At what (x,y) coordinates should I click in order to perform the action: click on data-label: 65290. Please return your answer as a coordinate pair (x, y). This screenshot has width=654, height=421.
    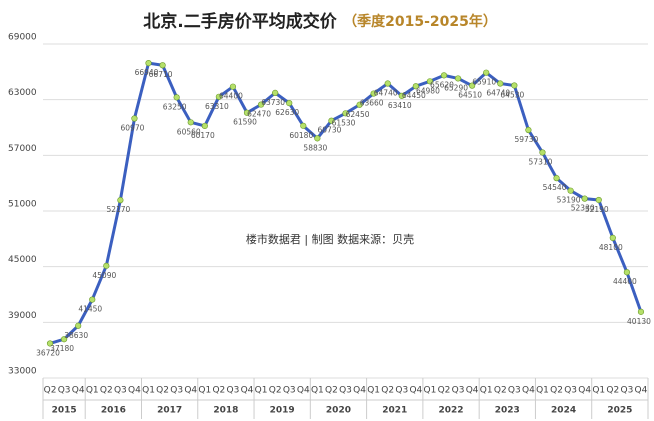
    Looking at the image, I should click on (456, 87).